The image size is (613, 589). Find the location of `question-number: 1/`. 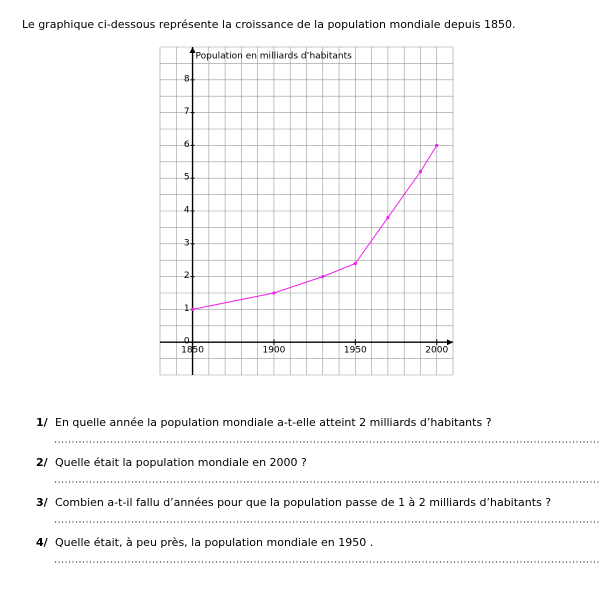

question-number: 1/ is located at coordinates (42, 422).